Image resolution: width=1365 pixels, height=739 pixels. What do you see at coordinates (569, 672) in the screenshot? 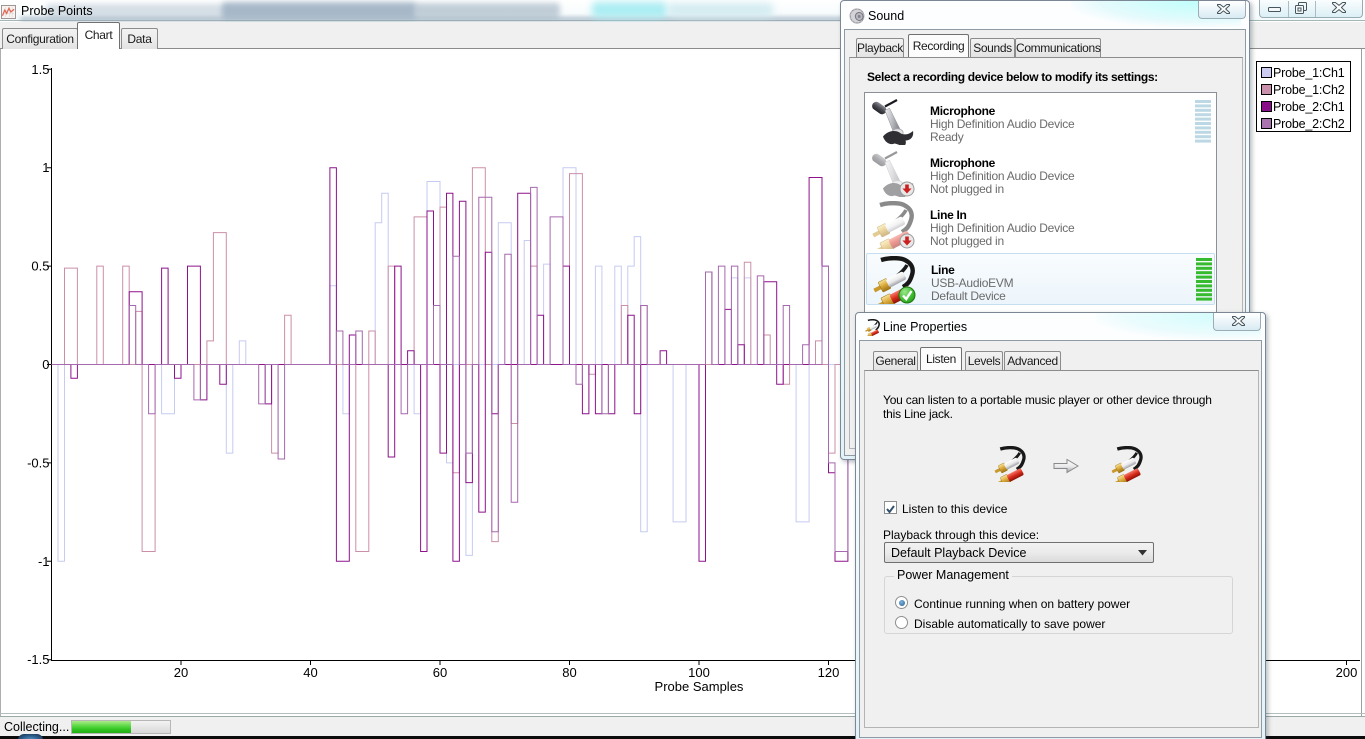
I see `svg-text: 80` at bounding box center [569, 672].